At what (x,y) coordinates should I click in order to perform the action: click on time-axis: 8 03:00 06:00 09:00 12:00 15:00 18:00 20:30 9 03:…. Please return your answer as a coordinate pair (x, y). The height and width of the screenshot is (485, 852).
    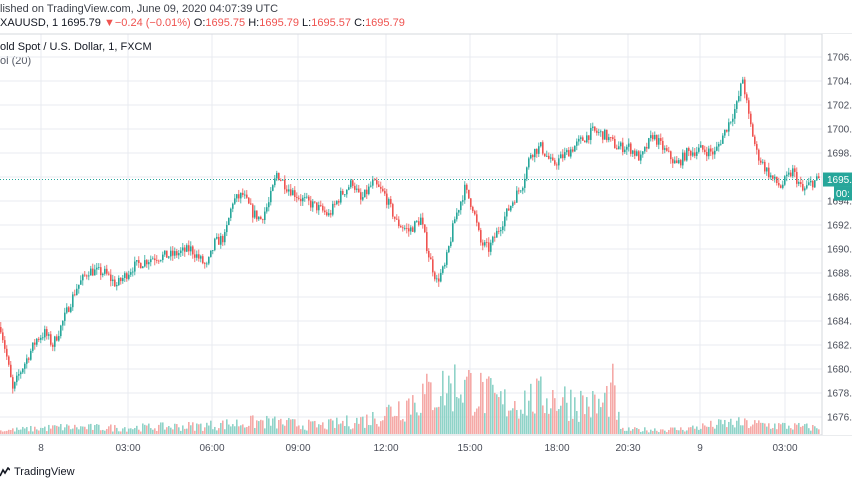
    Looking at the image, I should click on (426, 444).